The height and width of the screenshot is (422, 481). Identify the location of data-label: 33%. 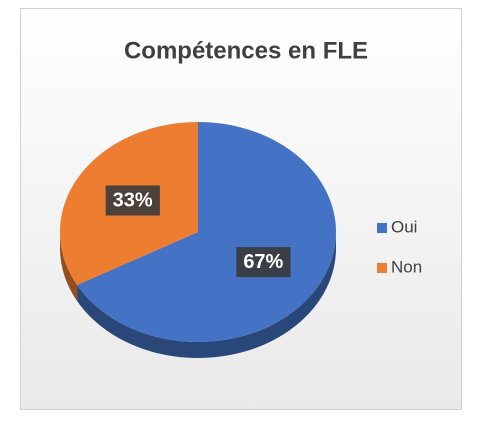
(133, 200).